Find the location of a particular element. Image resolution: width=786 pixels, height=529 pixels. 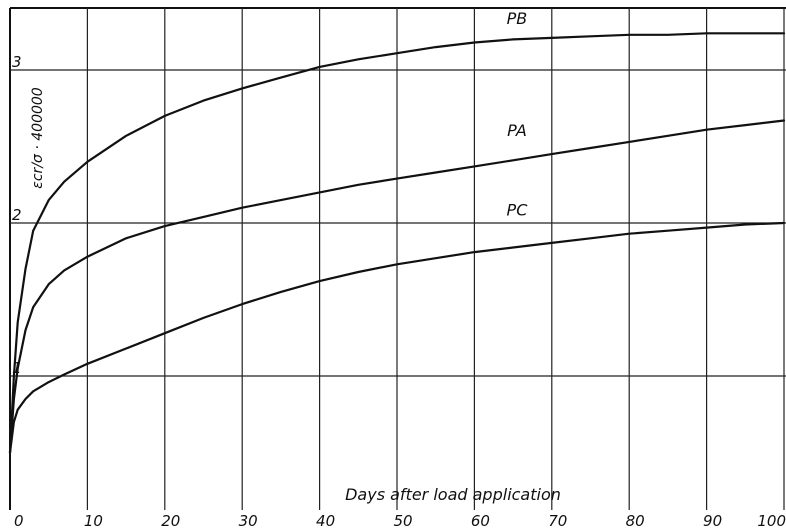

y-axis-label: εcr/σ · 400000 is located at coordinates (38, 137).